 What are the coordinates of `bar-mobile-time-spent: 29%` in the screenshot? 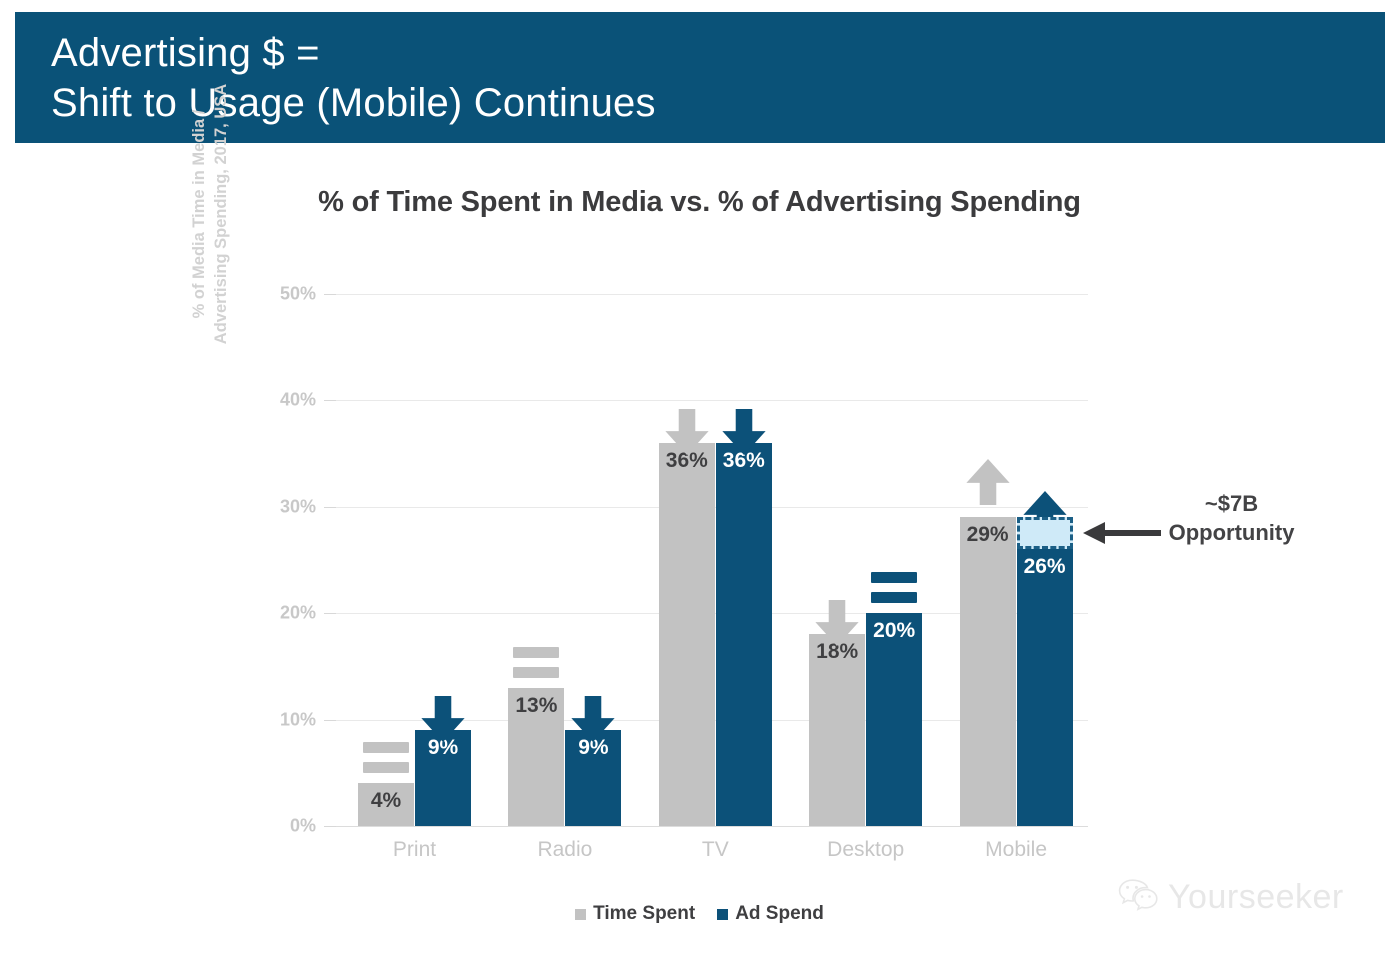 It's located at (987, 671).